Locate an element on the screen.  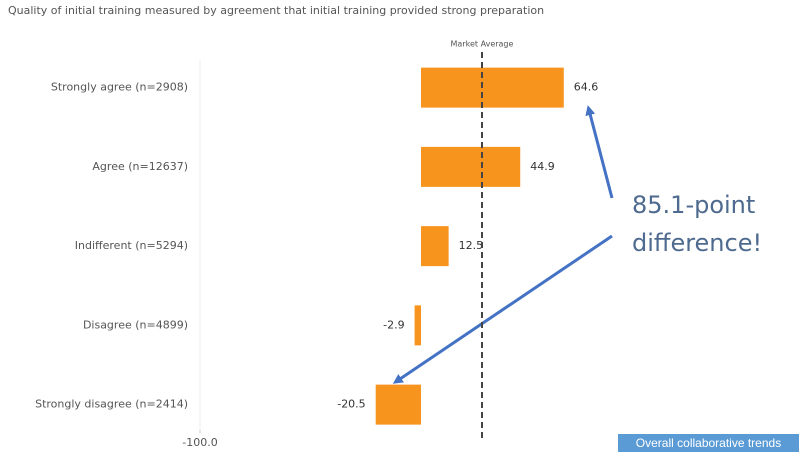
reference-label: Market Average is located at coordinates (482, 44).